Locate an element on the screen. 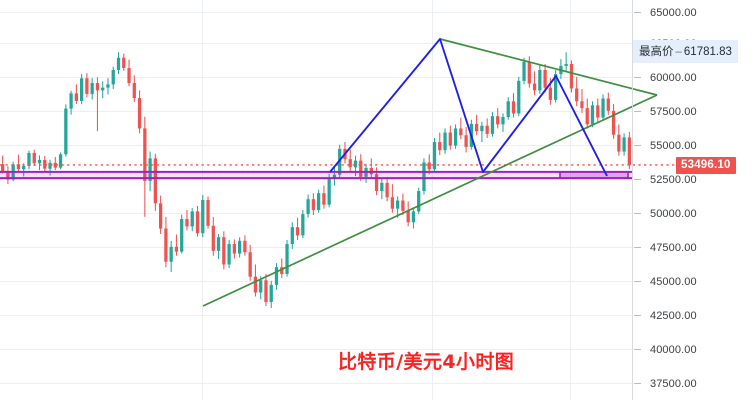 This screenshot has height=400, width=755. price-axis-tick-label: 47500.00 is located at coordinates (673, 248).